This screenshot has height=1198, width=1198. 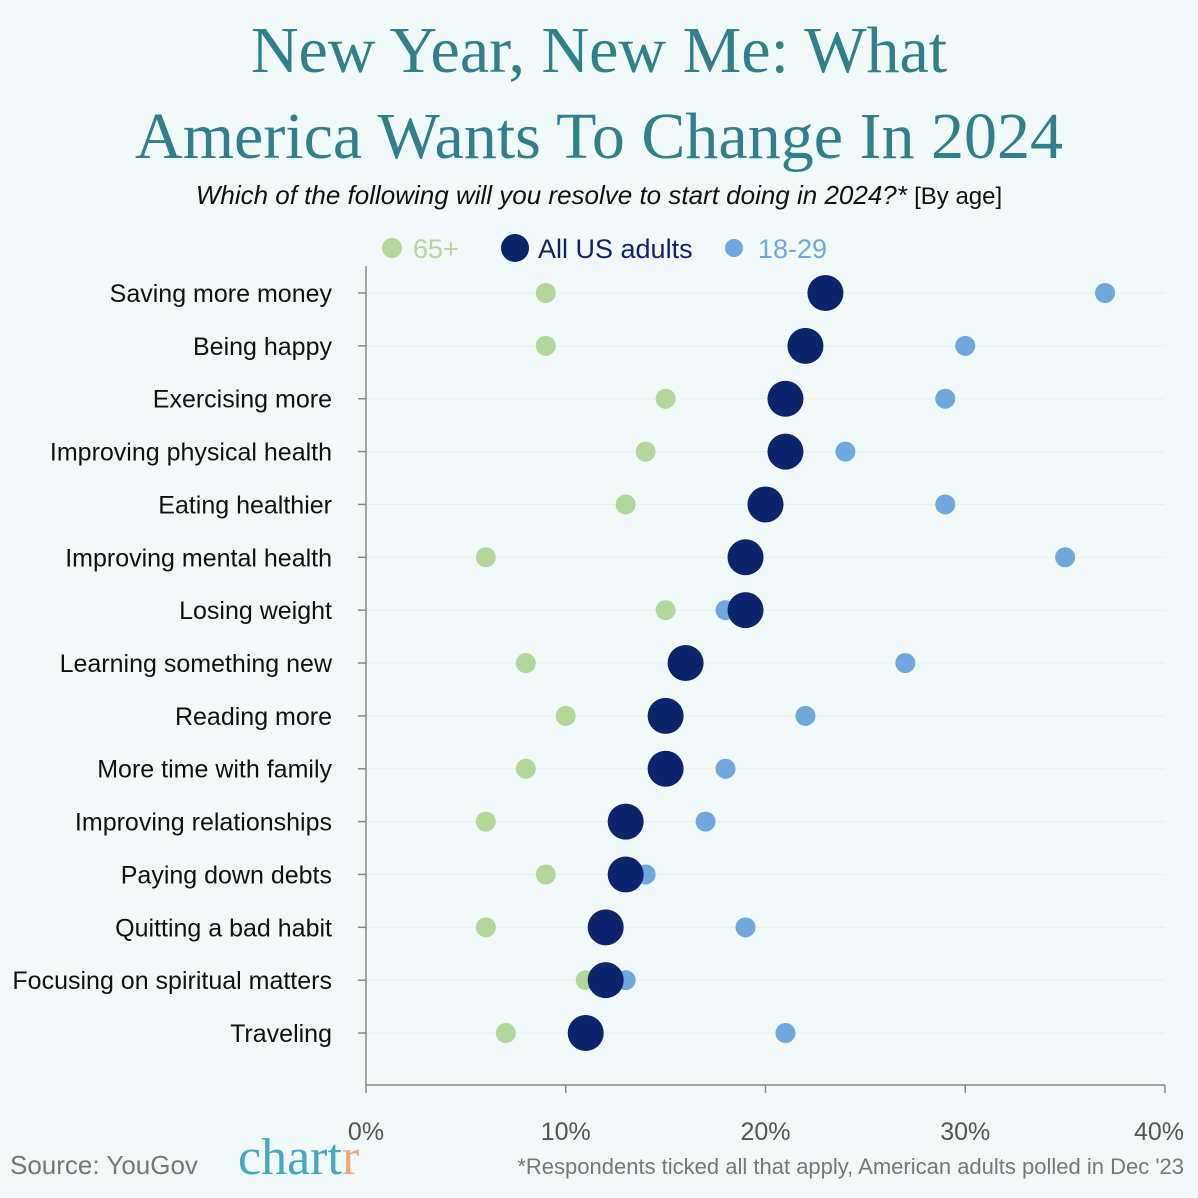 What do you see at coordinates (255, 611) in the screenshot?
I see `category-label: Losing weight` at bounding box center [255, 611].